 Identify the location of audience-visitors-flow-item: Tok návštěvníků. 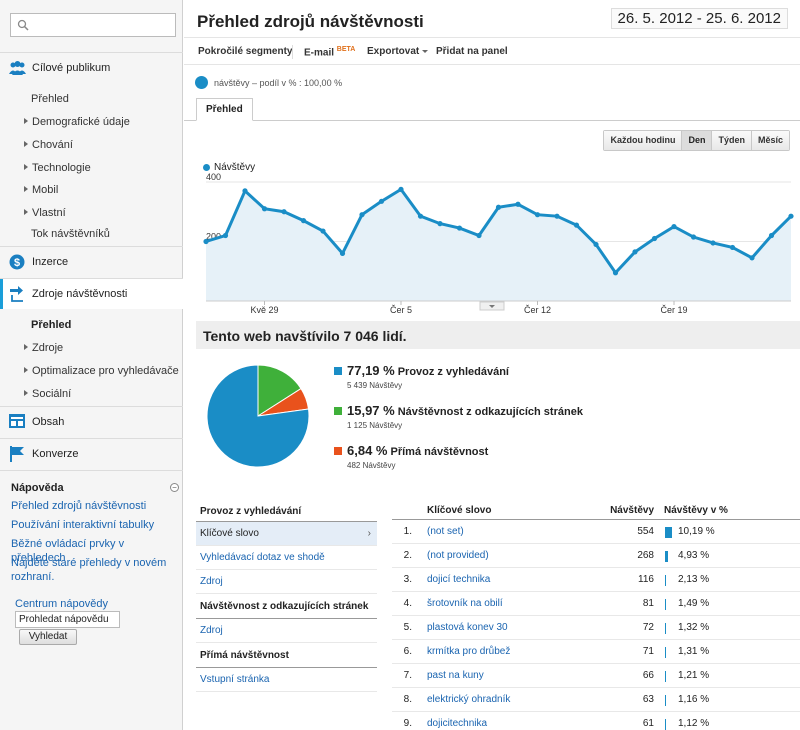
(70, 234).